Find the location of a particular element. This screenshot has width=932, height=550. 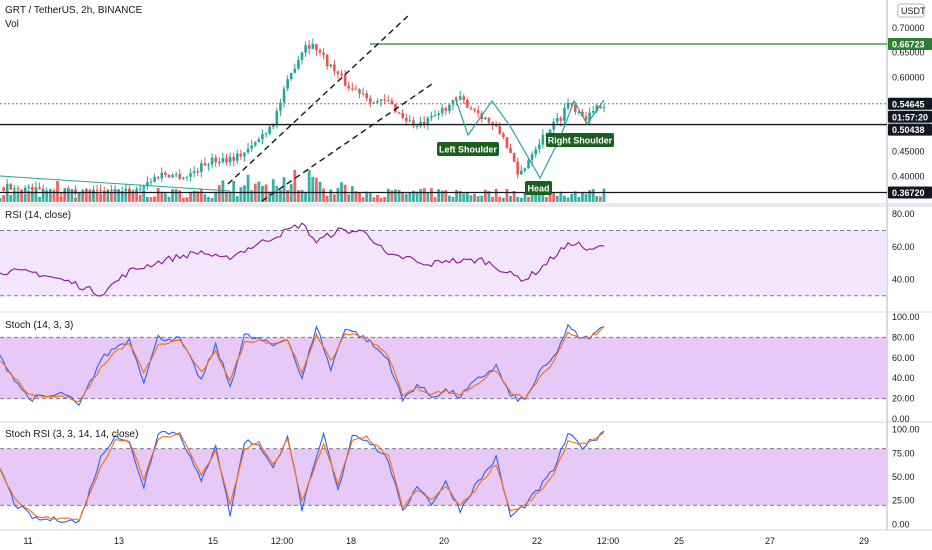

head-label: Head is located at coordinates (538, 189).